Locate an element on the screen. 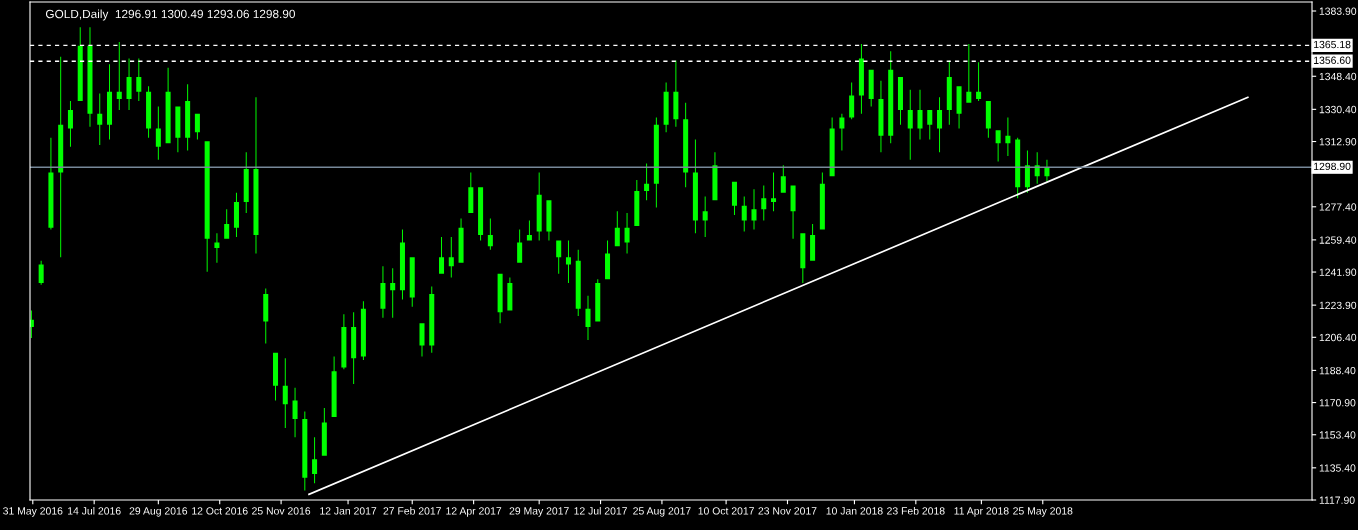 Image resolution: width=1358 pixels, height=530 pixels. x-tick-label: 12 Jul 2017 is located at coordinates (600, 510).